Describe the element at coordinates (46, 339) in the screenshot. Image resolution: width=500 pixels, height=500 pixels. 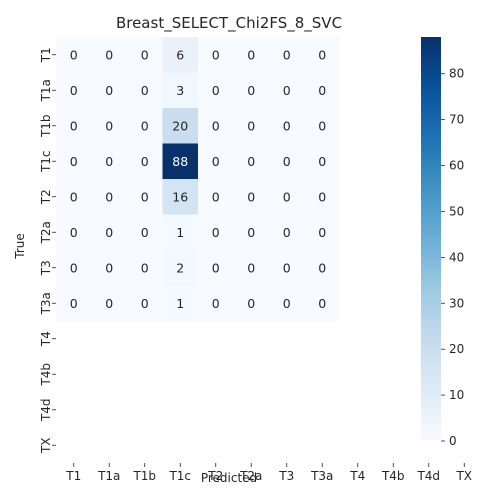
I see `y-tick-label: T4` at that location.